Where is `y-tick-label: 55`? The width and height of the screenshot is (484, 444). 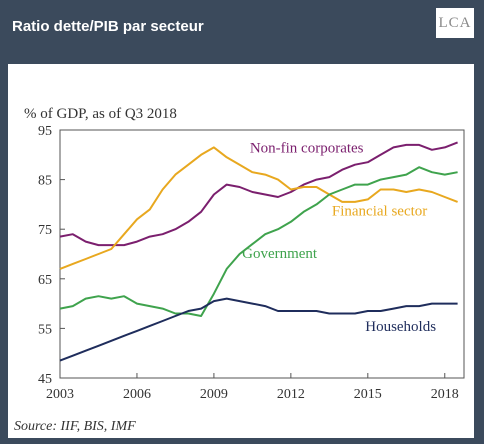
y-tick-label: 55 is located at coordinates (45, 329).